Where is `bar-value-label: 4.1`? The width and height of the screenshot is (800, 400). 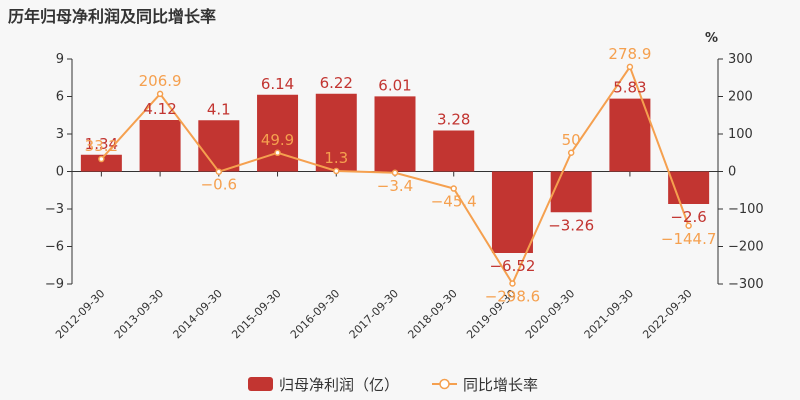
bar-value-label: 4.1 is located at coordinates (219, 109).